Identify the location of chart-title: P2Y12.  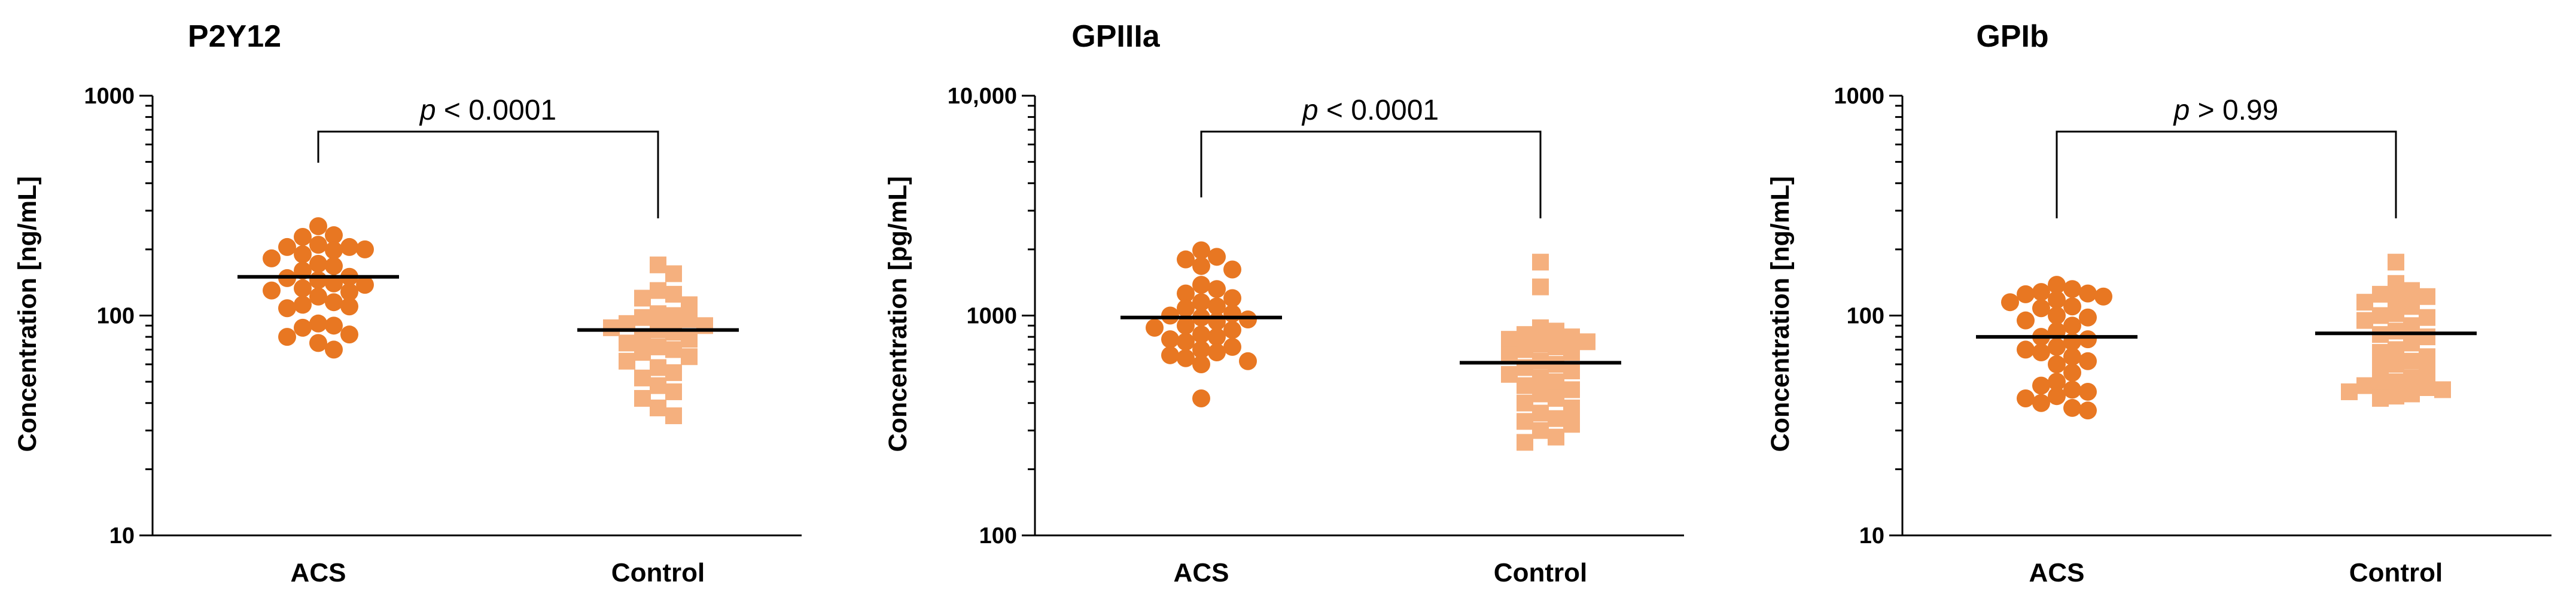
(234, 36).